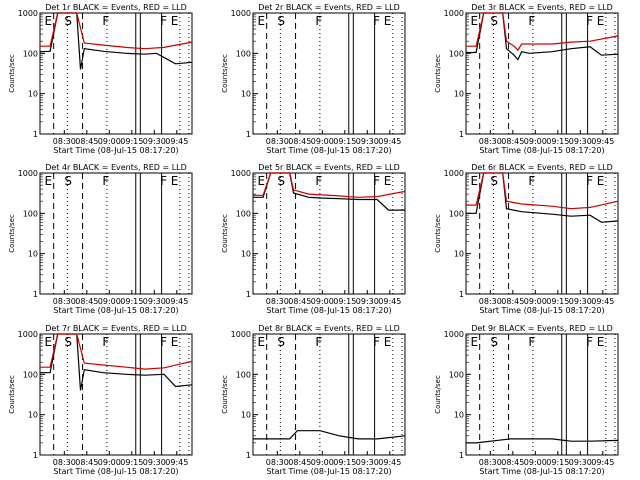 The image size is (640, 480). Describe the element at coordinates (329, 328) in the screenshot. I see `chart-title: Det 8r BLACK = Events, RED = LLD` at that location.